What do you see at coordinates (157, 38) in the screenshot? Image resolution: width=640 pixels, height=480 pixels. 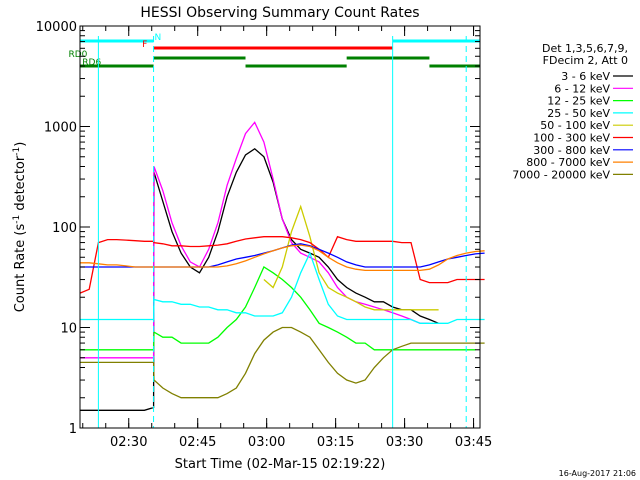 I see `state-label-n: N` at bounding box center [157, 38].